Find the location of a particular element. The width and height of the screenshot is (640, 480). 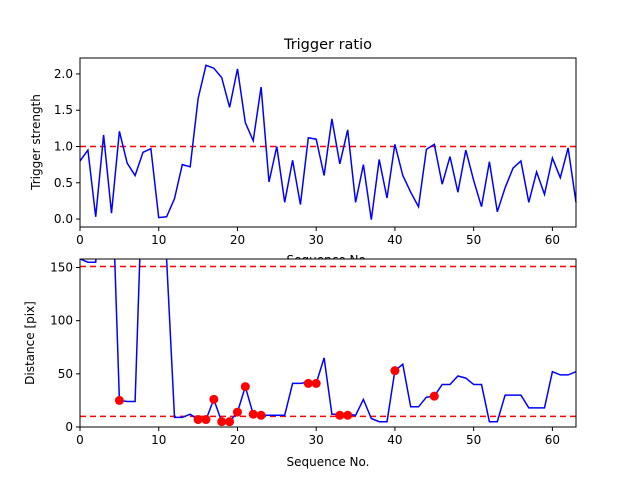

distance-markers is located at coordinates (276, 396).